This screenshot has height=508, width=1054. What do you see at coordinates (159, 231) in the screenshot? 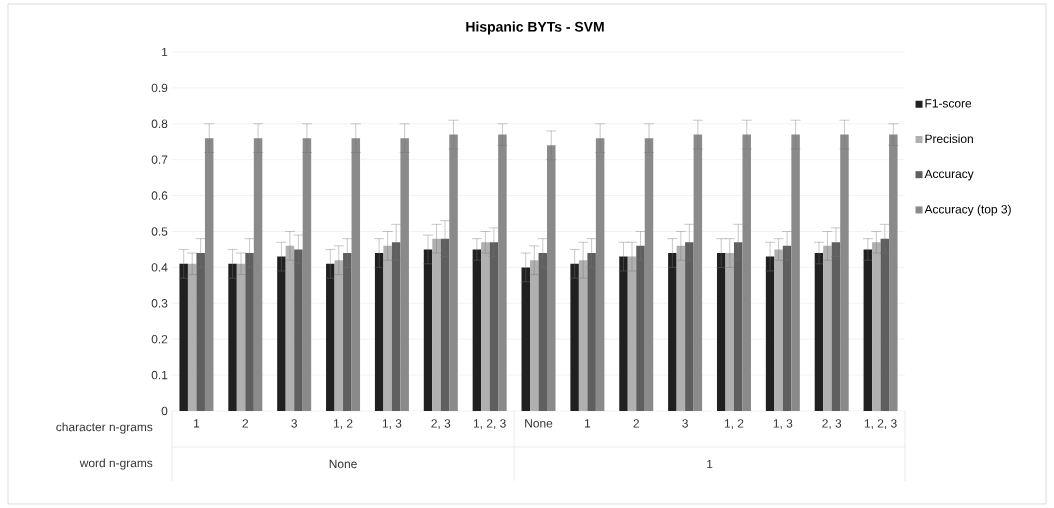
I see `y-tick-label: 0.5` at bounding box center [159, 231].